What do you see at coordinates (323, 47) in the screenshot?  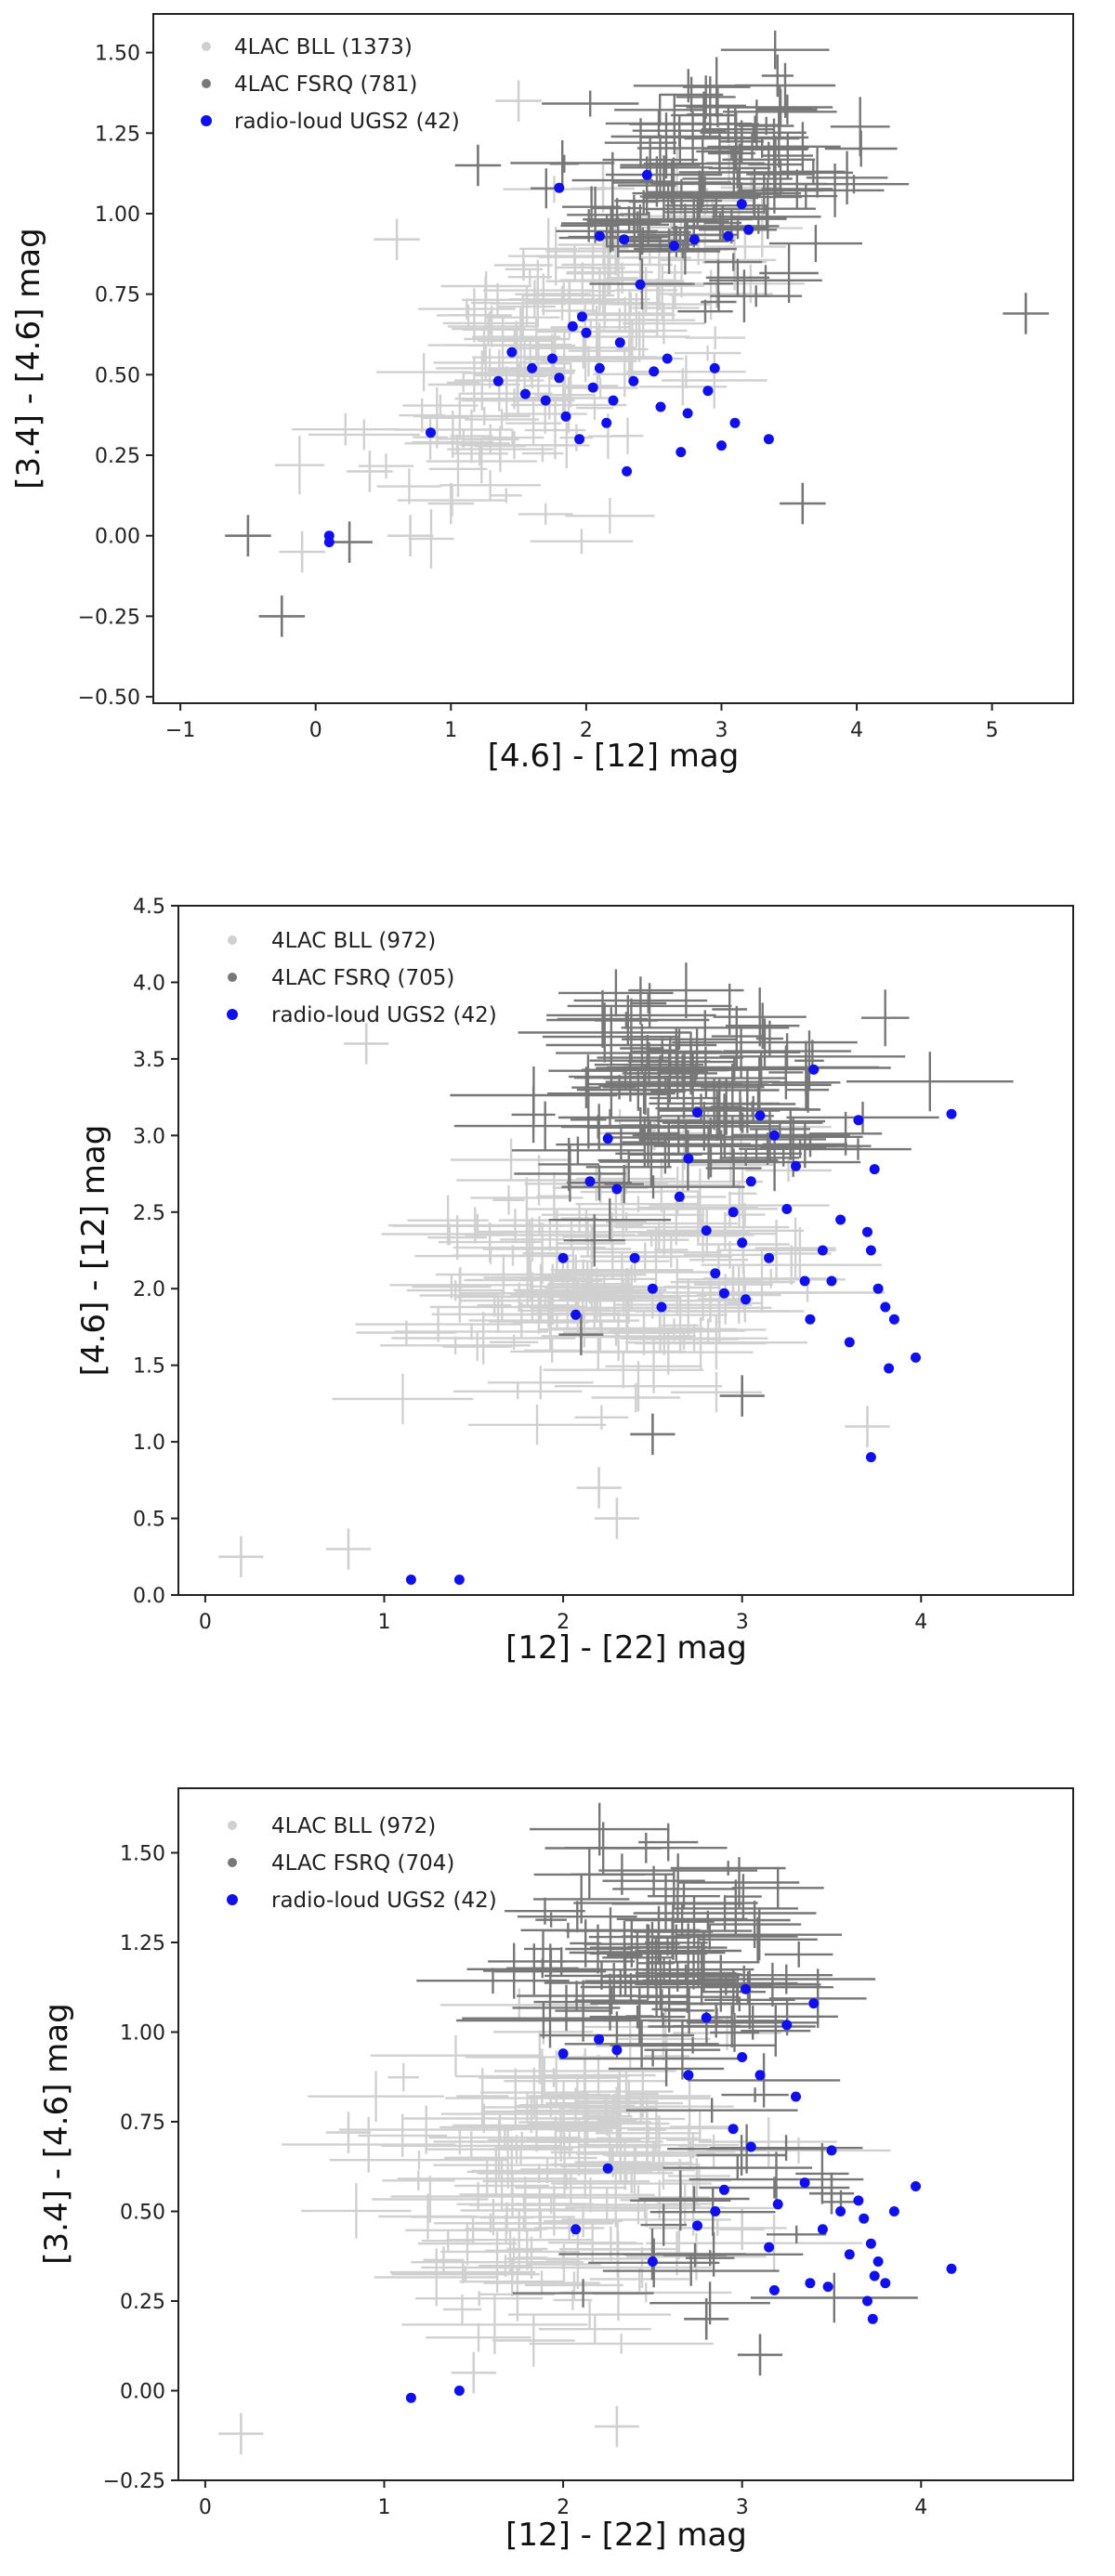 I see `panel-1-legend-label-bll: 4LAC BLL (1373)` at bounding box center [323, 47].